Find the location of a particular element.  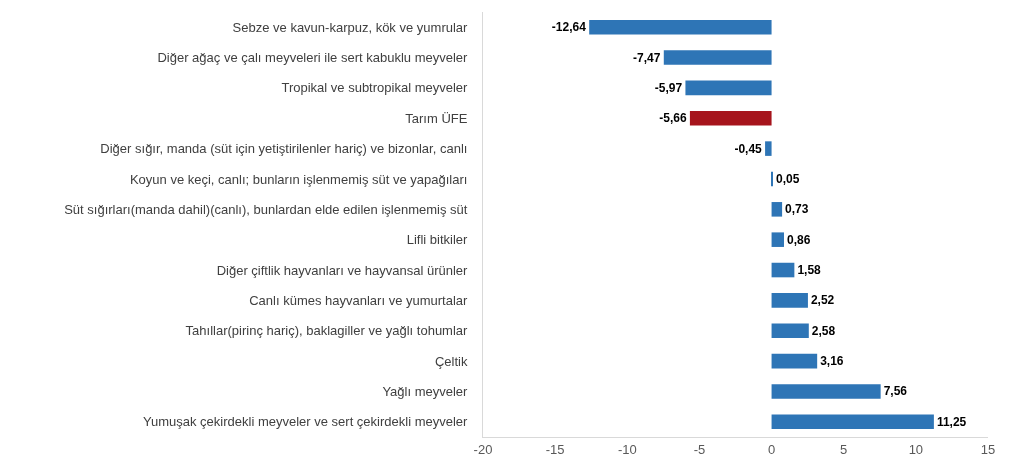

data-label: 2,52 is located at coordinates (822, 300).